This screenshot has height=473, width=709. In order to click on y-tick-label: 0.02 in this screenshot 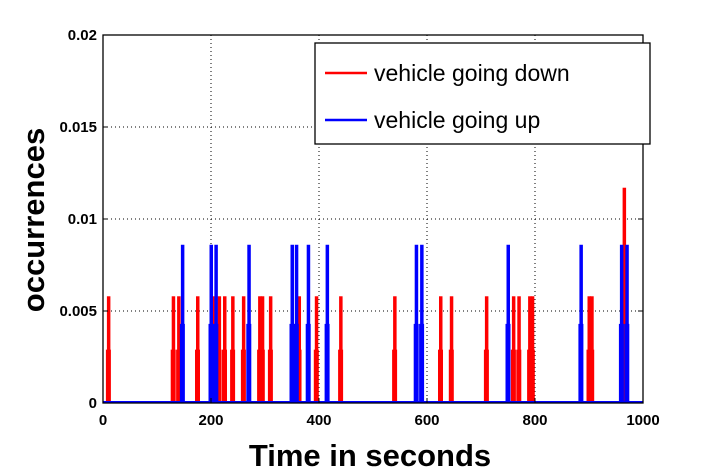, I will do `click(82, 35)`.